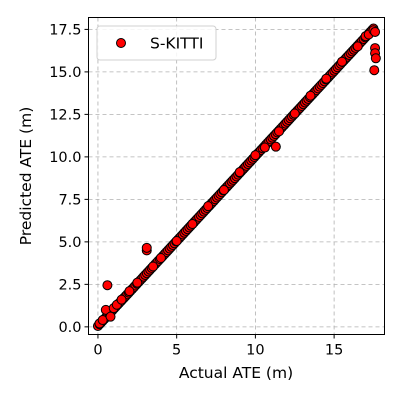 This screenshot has width=400, height=400. Describe the element at coordinates (218, 346) in the screenshot. I see `x-axis-ticks: 0 5 10 15` at that location.